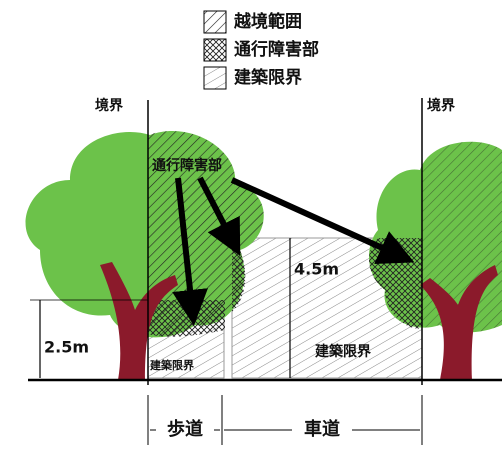  I want to click on legend: 越境範囲 通行障害部 建築限界, so click(261, 50).